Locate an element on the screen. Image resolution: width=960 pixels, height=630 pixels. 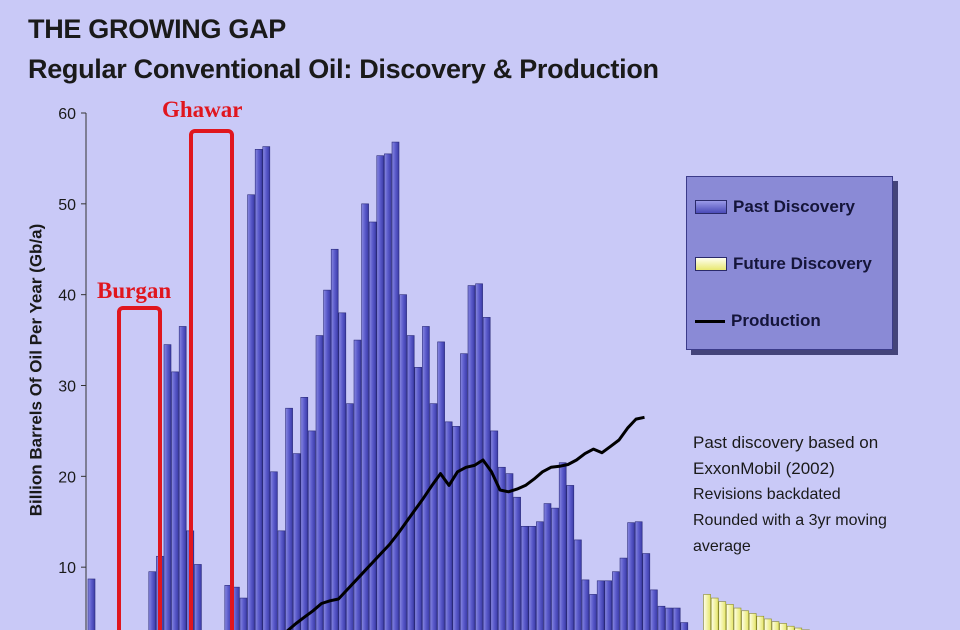
legend-swatch-future is located at coordinates (711, 264).